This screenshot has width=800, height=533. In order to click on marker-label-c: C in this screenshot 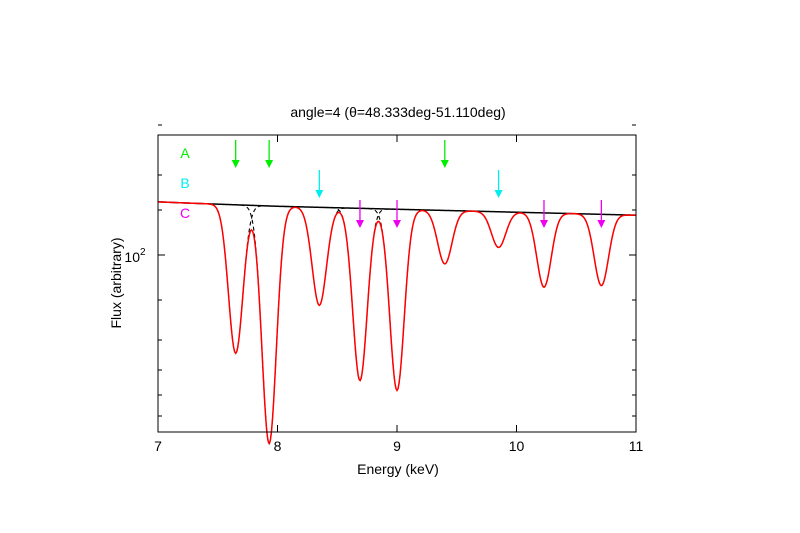, I will do `click(185, 213)`.